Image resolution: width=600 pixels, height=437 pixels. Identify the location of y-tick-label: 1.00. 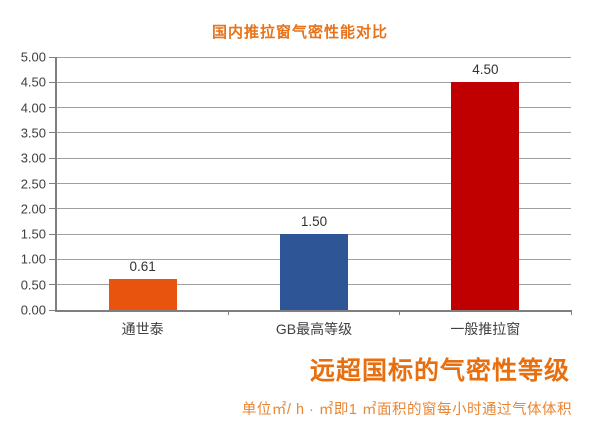
(33, 259).